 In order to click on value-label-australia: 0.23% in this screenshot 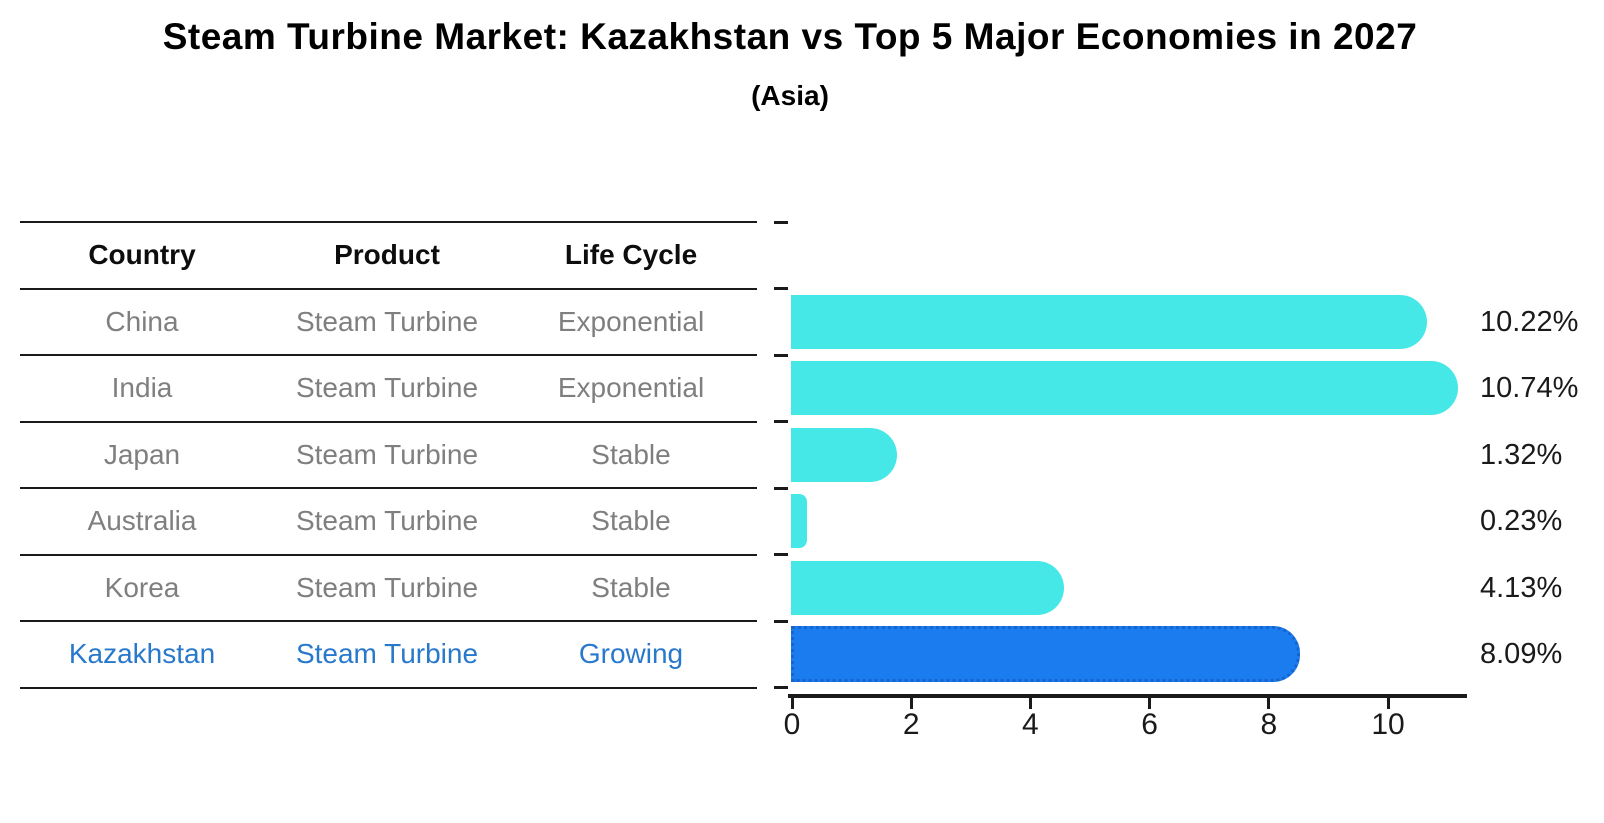, I will do `click(1521, 521)`.